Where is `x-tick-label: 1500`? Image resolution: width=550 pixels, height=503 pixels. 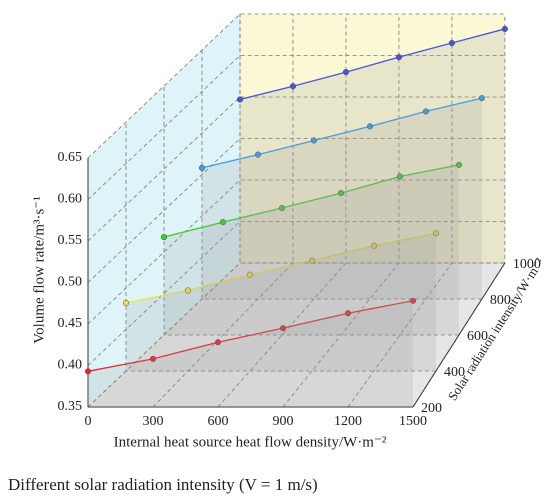 x-tick-label: 1500 is located at coordinates (413, 421).